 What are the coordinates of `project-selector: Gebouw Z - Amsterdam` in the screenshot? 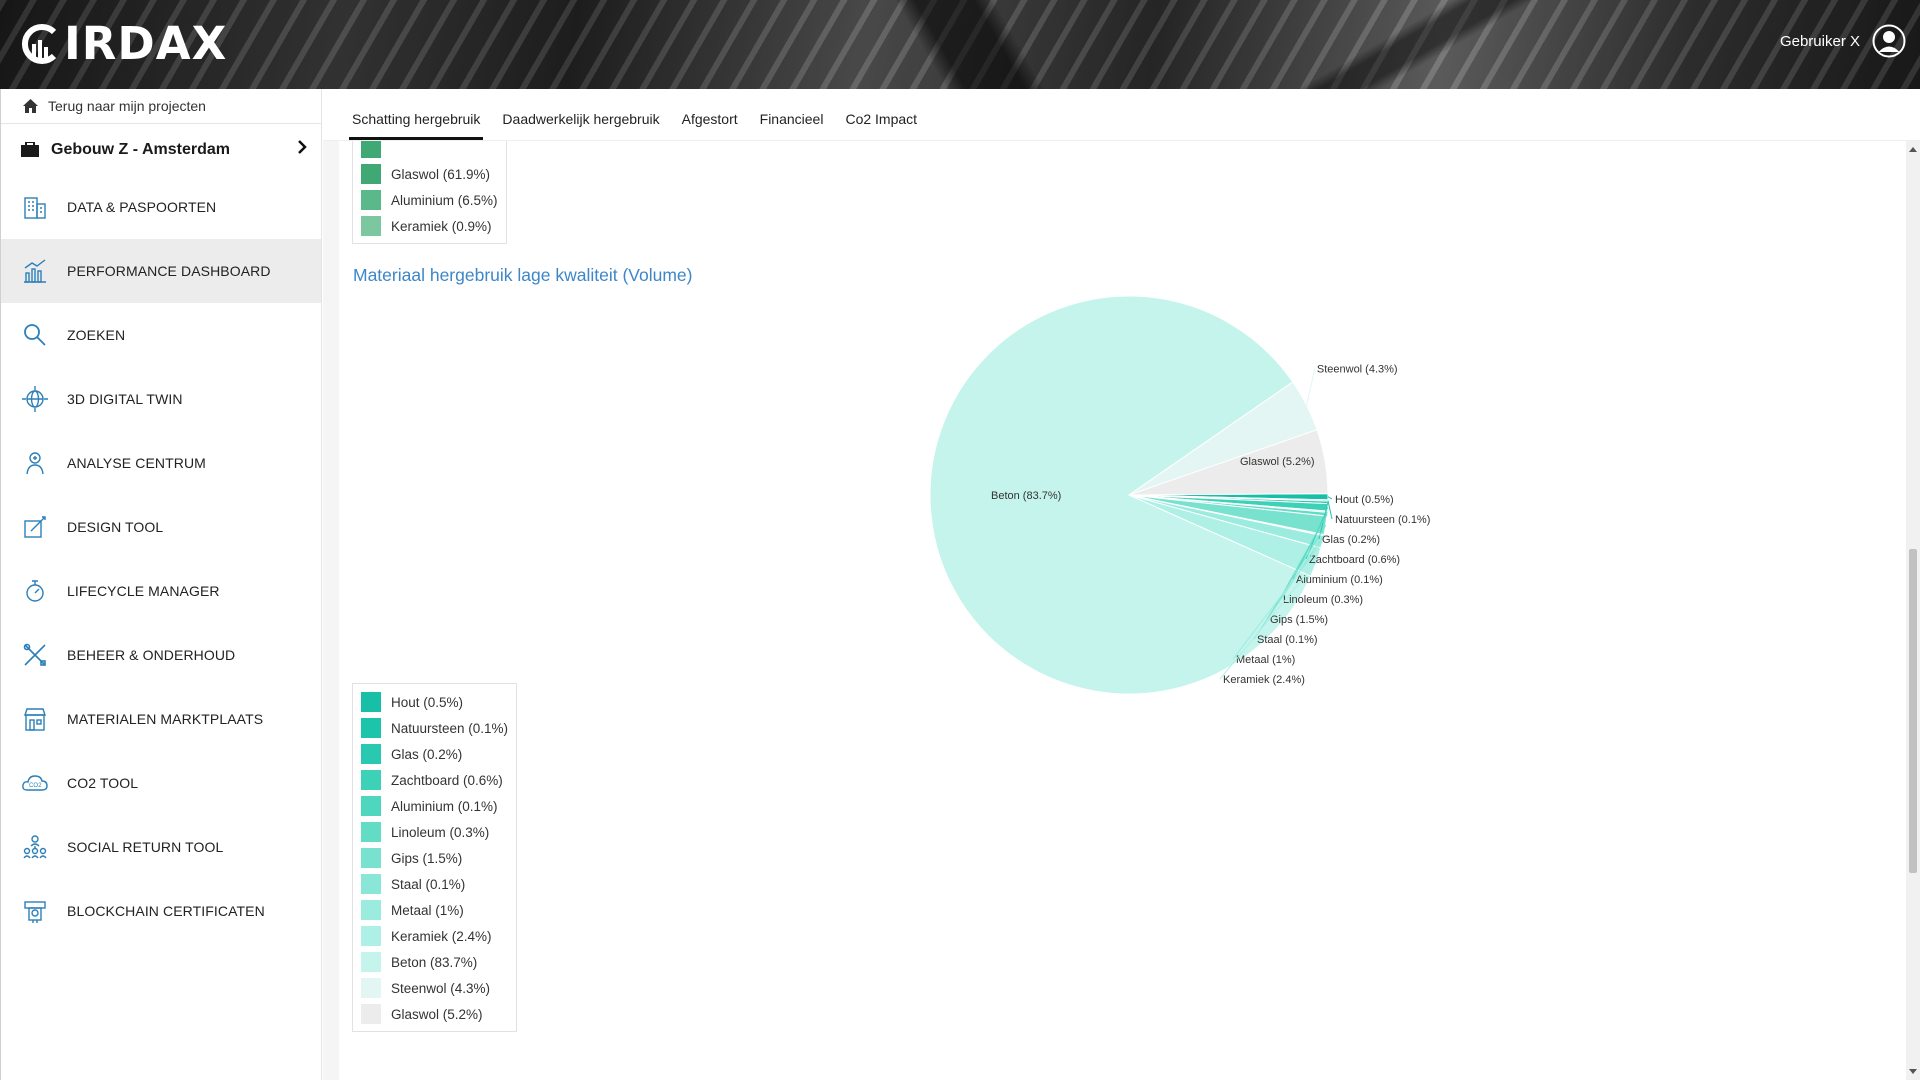 It's located at (161, 149).